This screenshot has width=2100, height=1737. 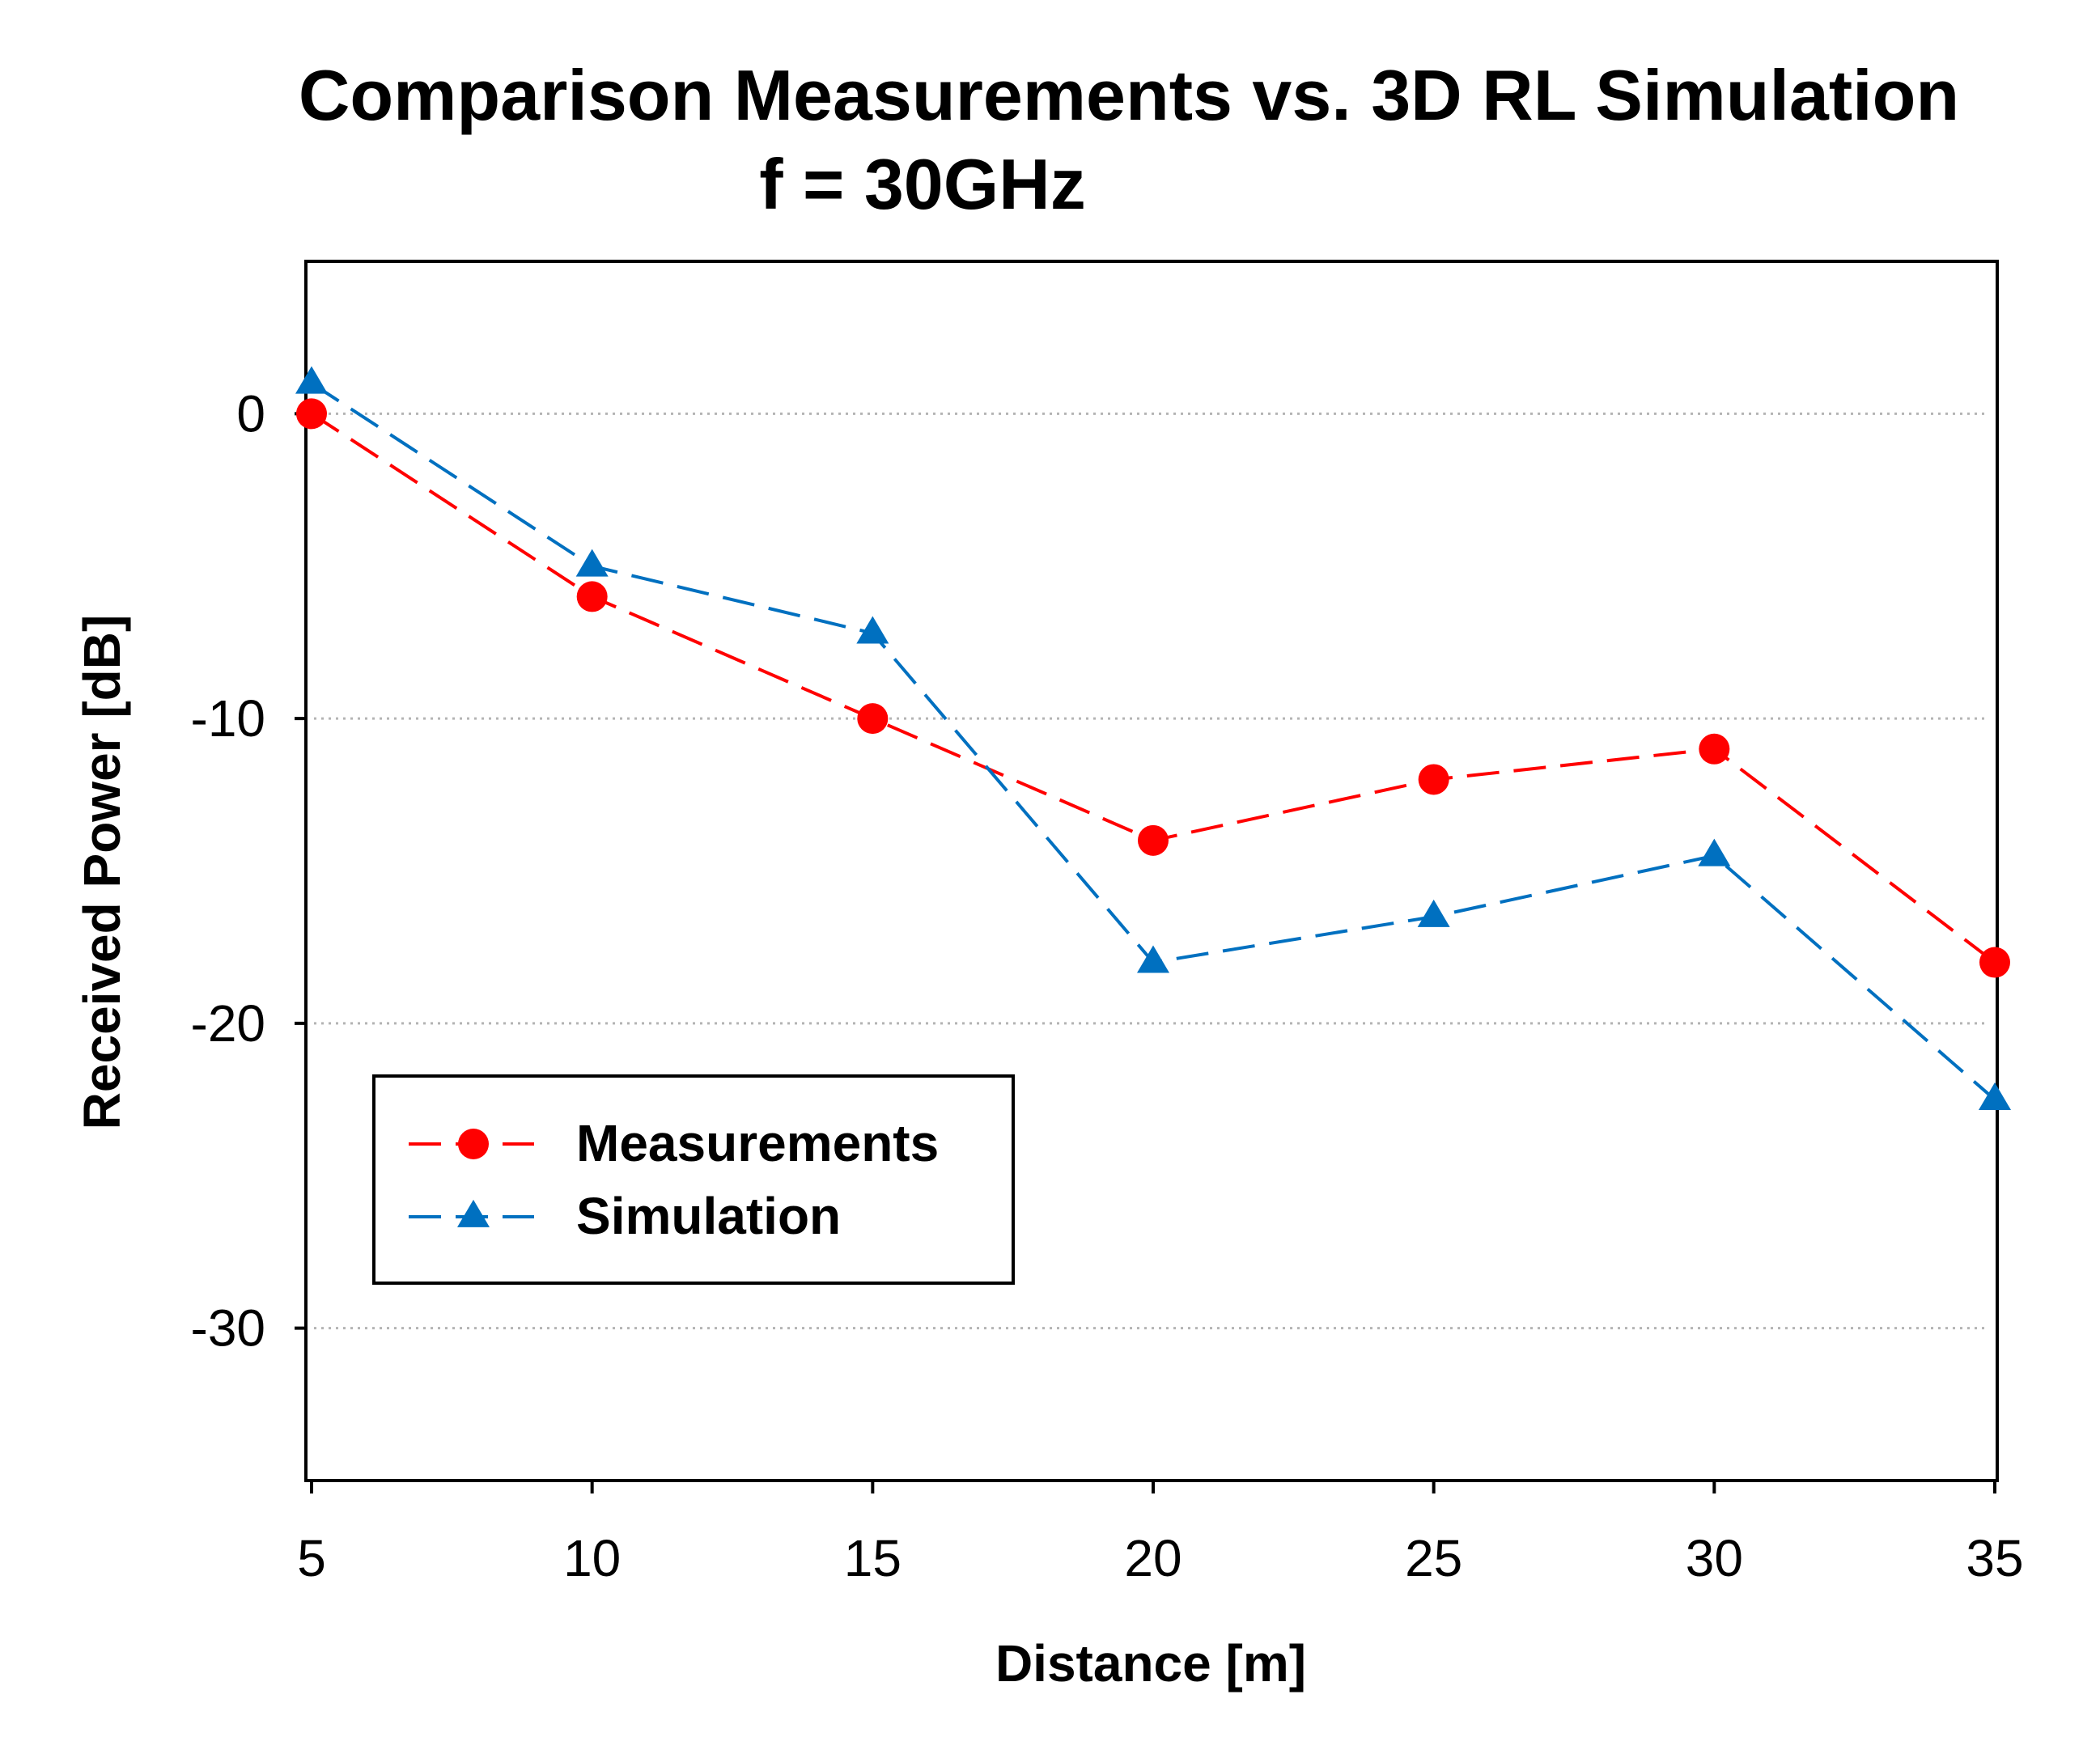 I want to click on x-tick-label: 35, so click(x=1994, y=1558).